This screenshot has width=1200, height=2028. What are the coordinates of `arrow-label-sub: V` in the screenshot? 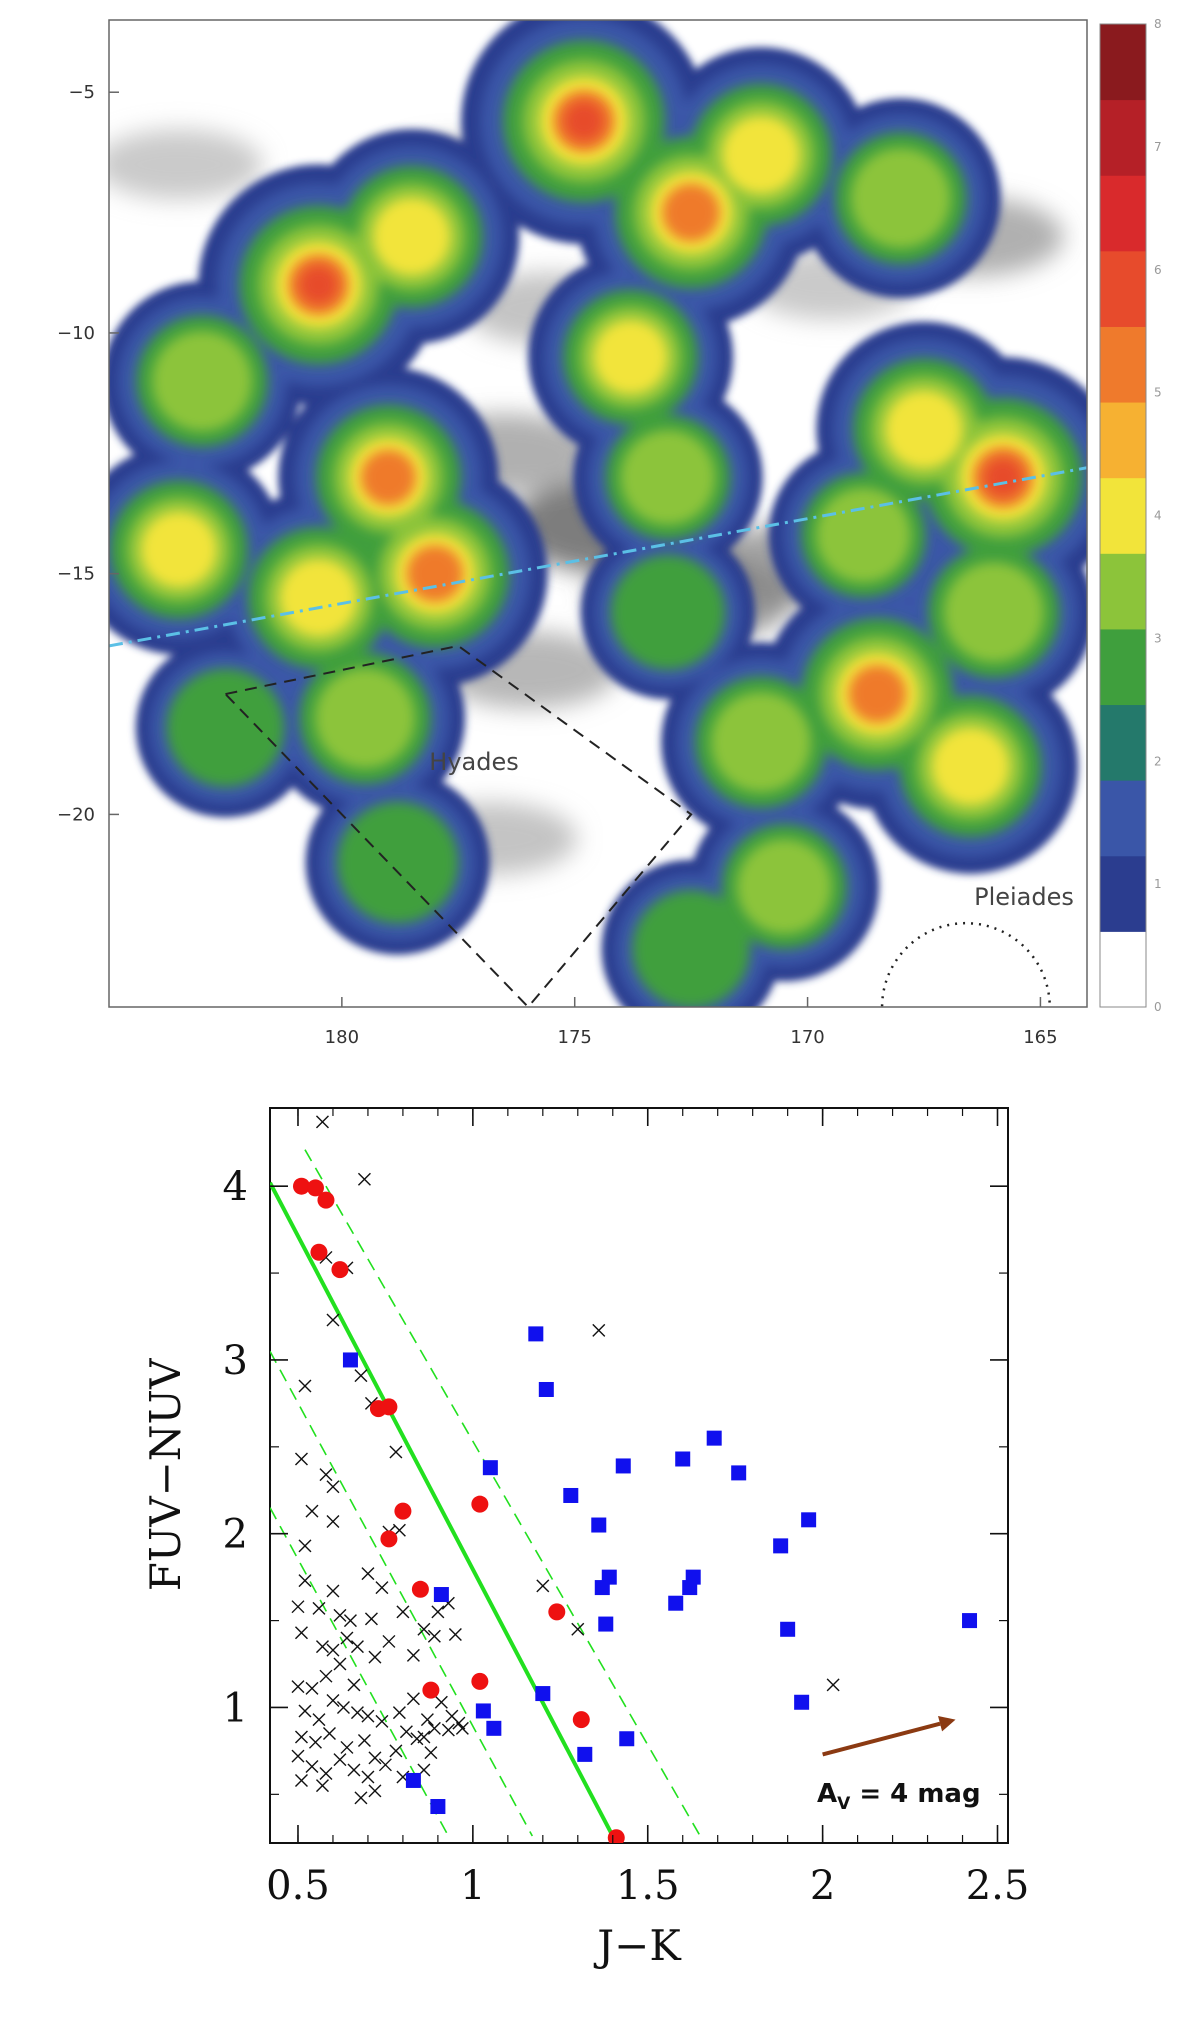 It's located at (844, 1804).